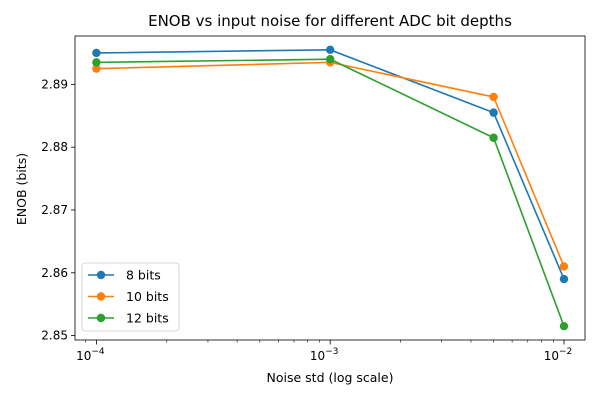 The image size is (600, 400). I want to click on y-tick-label: 2.87, so click(54, 210).